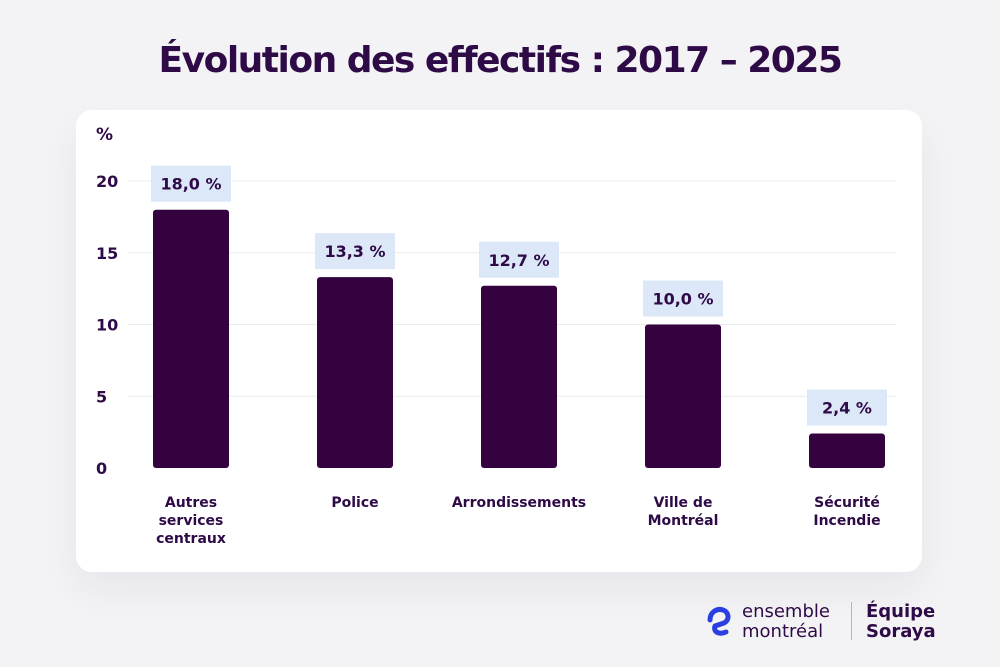 The height and width of the screenshot is (667, 1000). I want to click on category-label: Arrondissements, so click(519, 503).